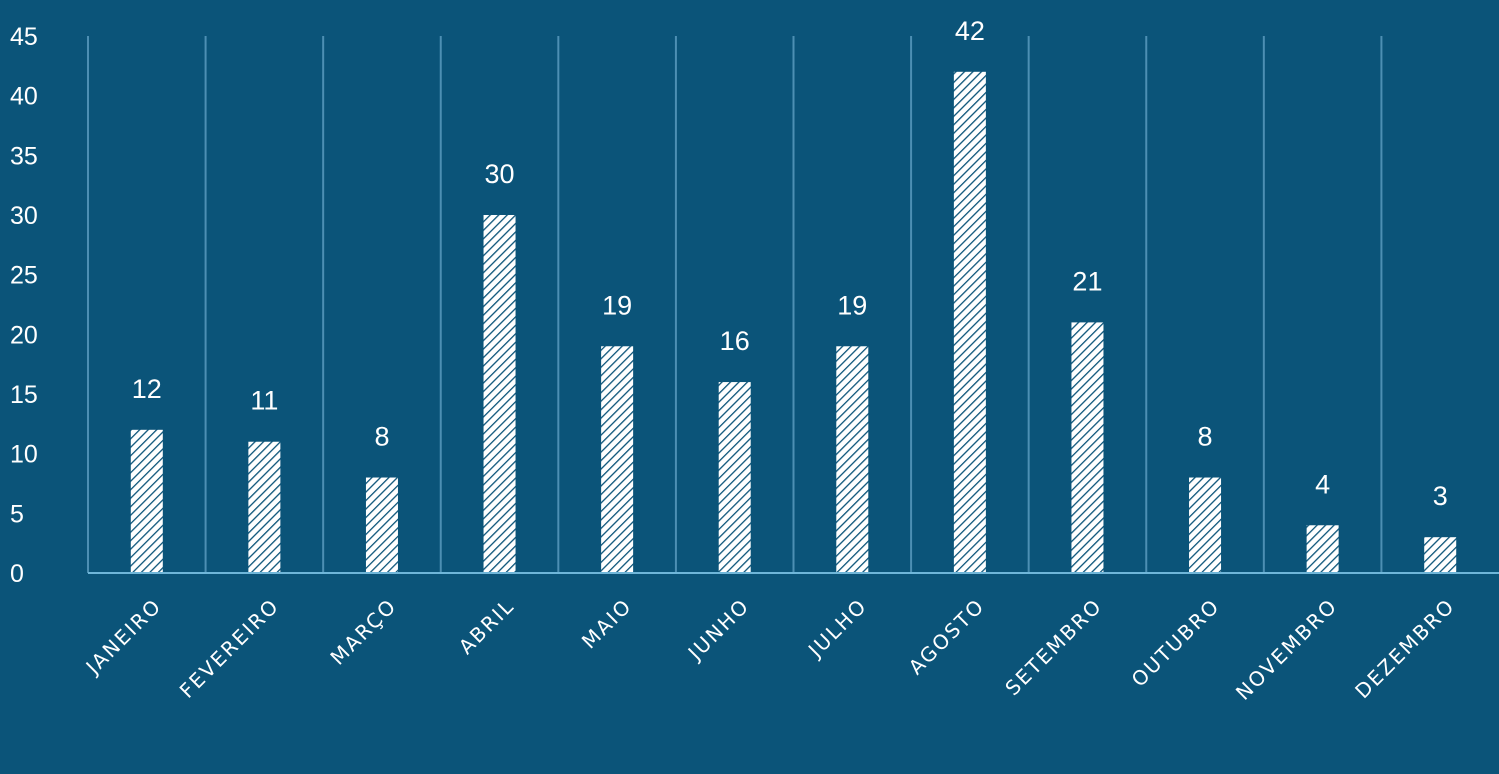 This screenshot has height=774, width=1499. Describe the element at coordinates (1440, 496) in the screenshot. I see `data-label: 3` at that location.